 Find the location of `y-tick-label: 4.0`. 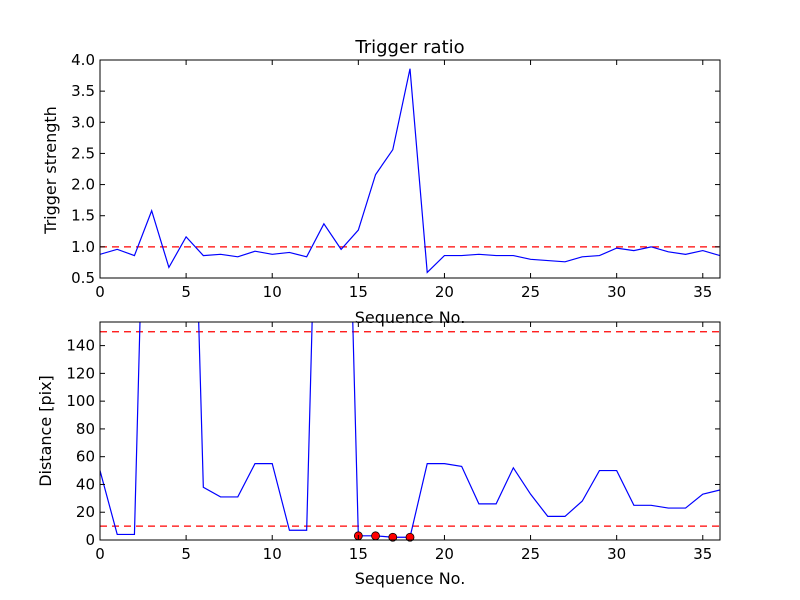

y-tick-label: 4.0 is located at coordinates (83, 60).